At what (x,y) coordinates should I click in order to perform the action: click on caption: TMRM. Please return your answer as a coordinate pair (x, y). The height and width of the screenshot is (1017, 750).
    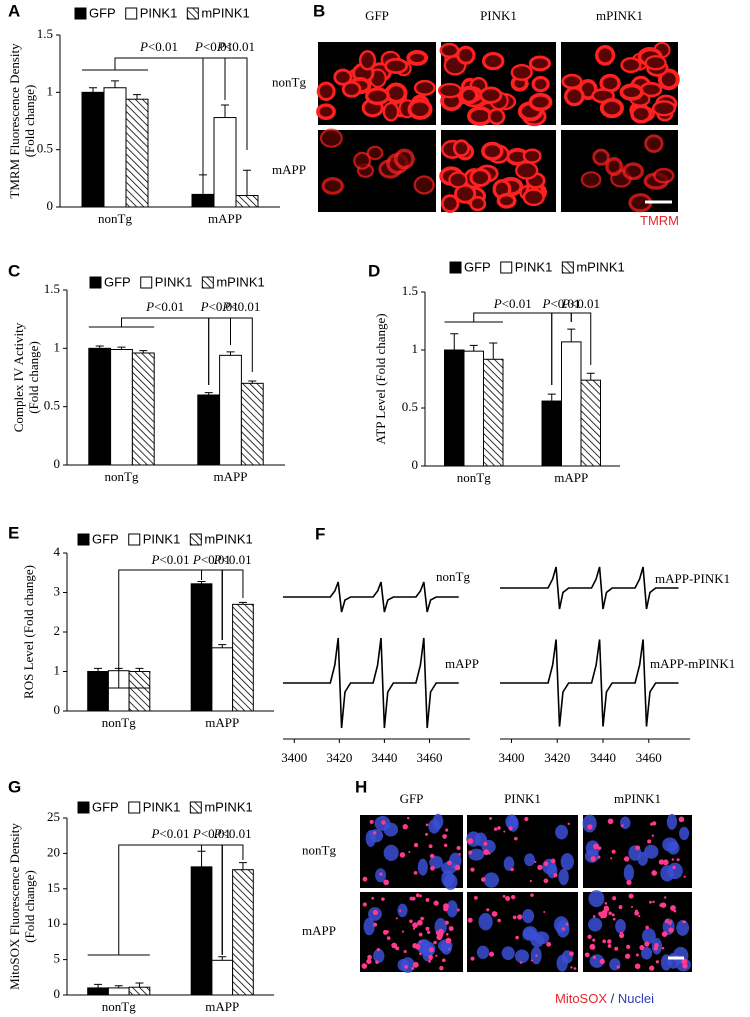
    Looking at the image, I should click on (659, 220).